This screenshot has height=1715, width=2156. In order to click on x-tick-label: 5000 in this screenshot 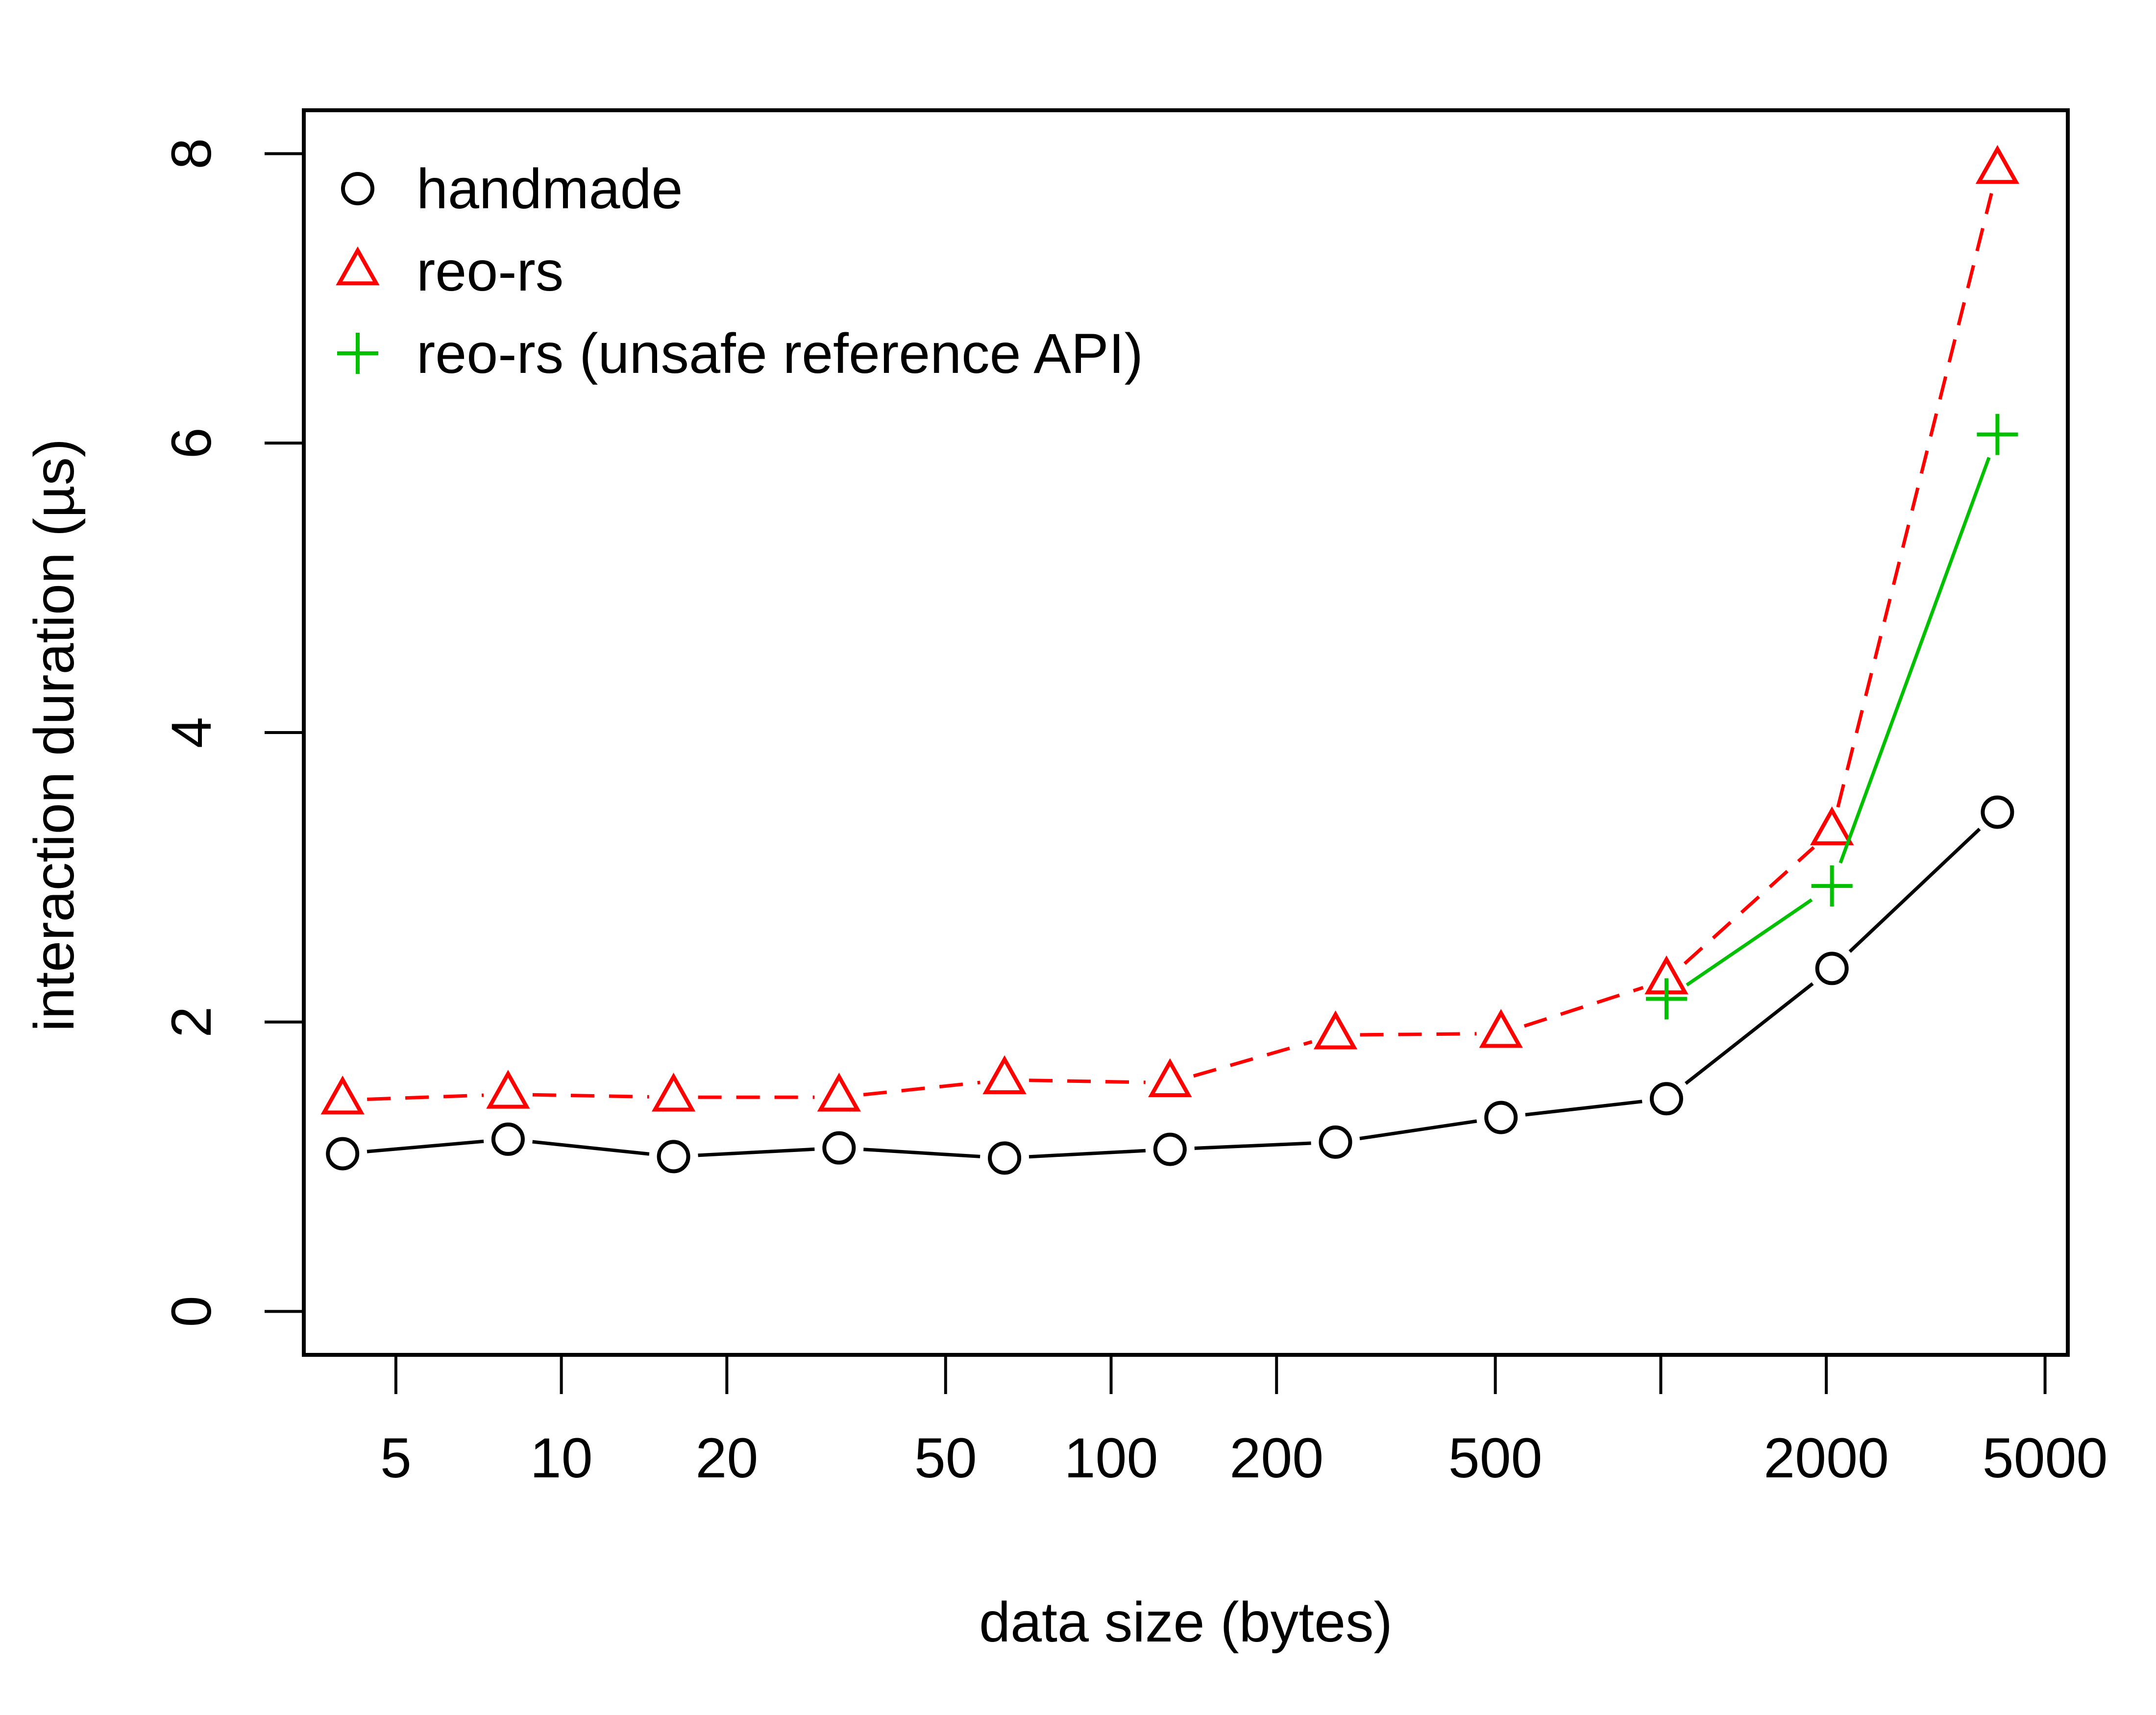, I will do `click(2045, 1458)`.